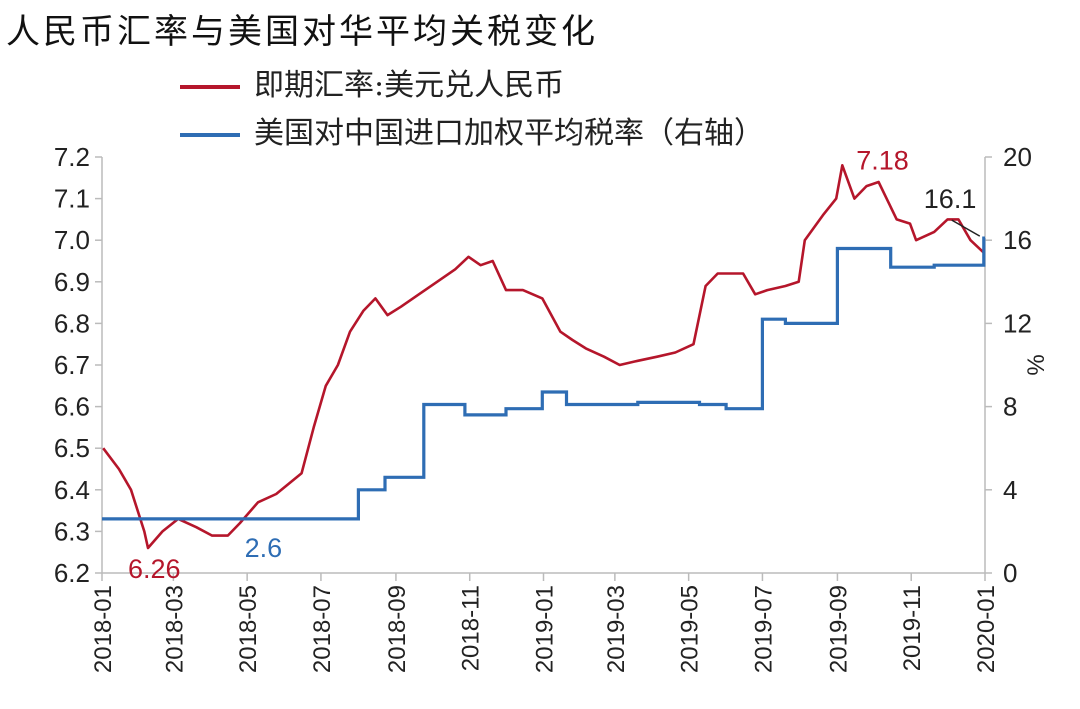 Image resolution: width=1080 pixels, height=709 pixels. Describe the element at coordinates (986, 629) in the screenshot. I see `x-tick-label: 2020-01` at that location.